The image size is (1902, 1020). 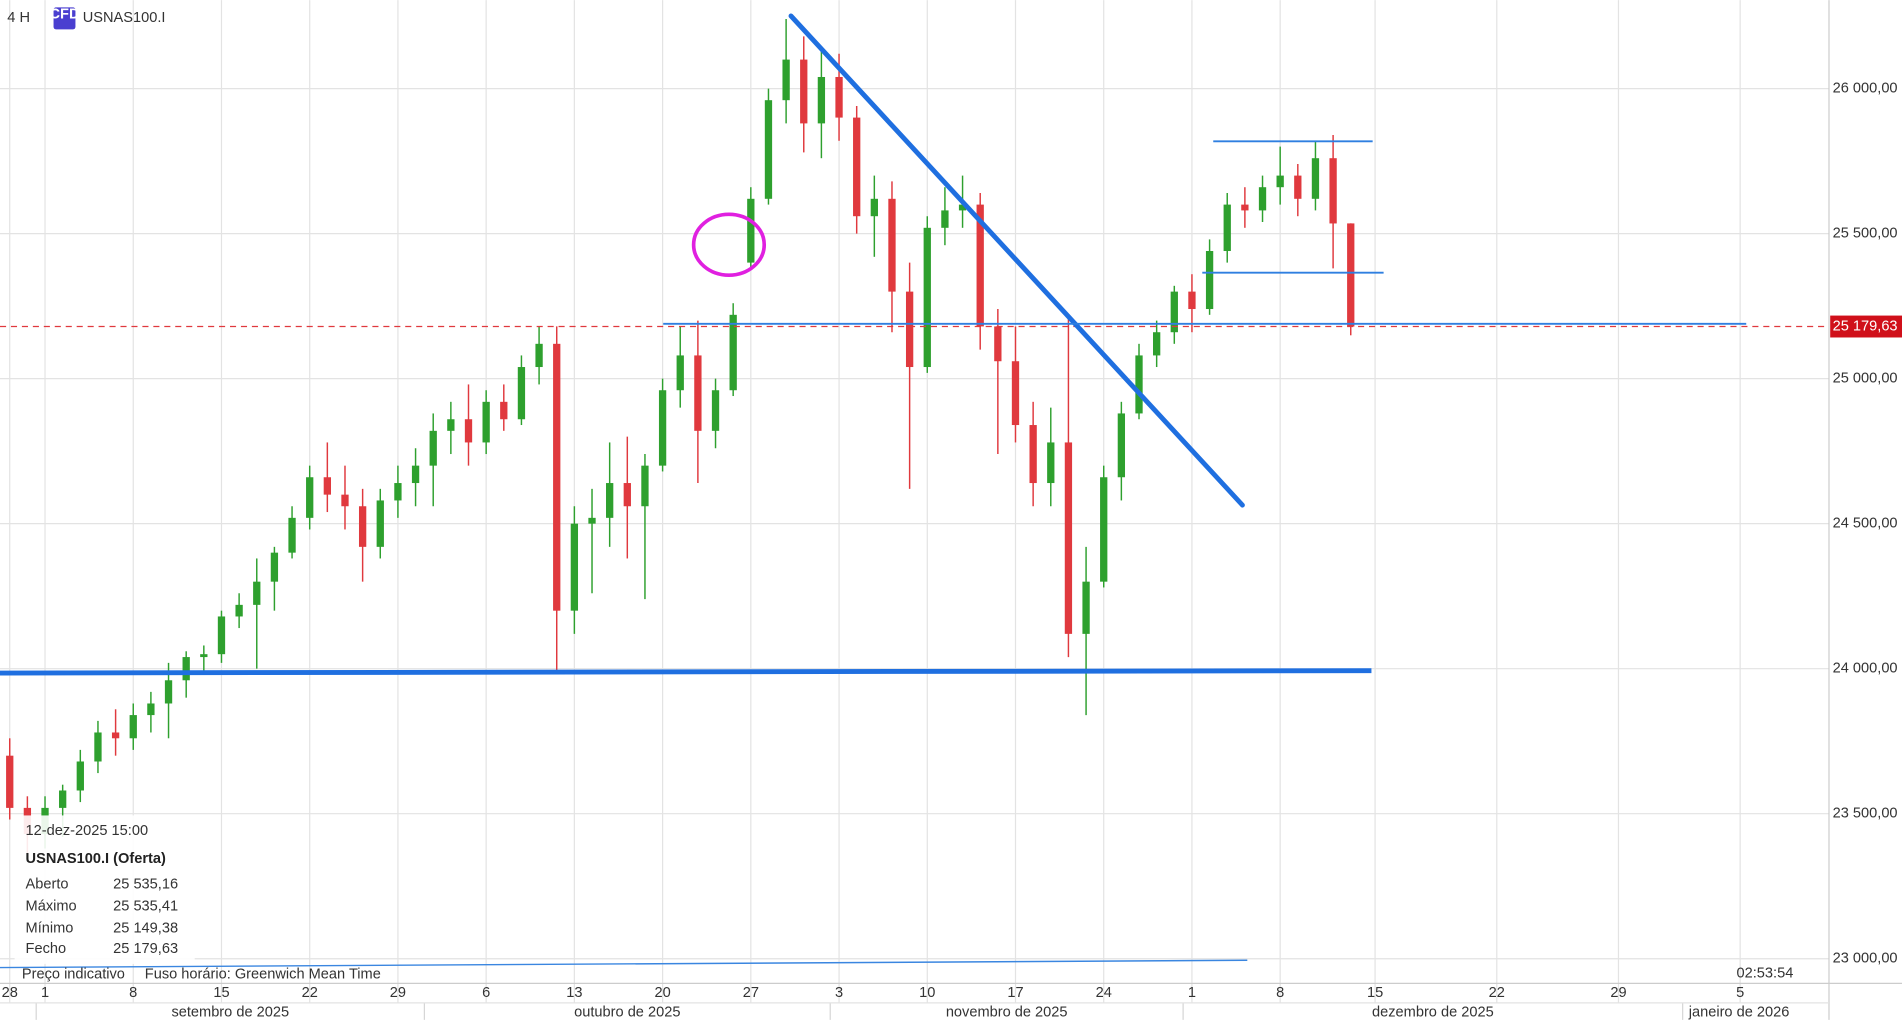 I want to click on x-tick-label: 3, so click(x=839, y=993).